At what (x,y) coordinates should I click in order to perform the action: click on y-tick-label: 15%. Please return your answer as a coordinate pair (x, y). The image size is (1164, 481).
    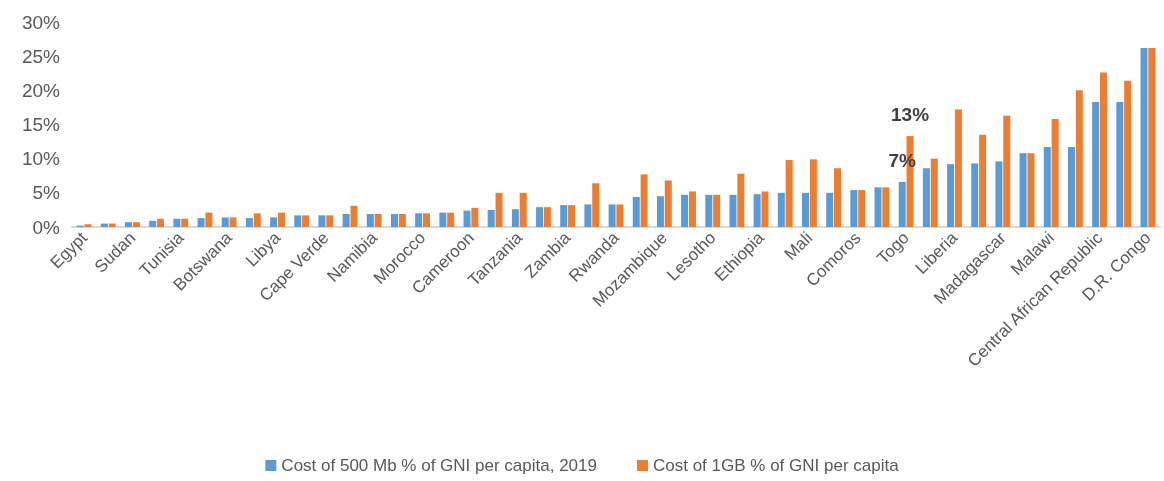
    Looking at the image, I should click on (41, 124).